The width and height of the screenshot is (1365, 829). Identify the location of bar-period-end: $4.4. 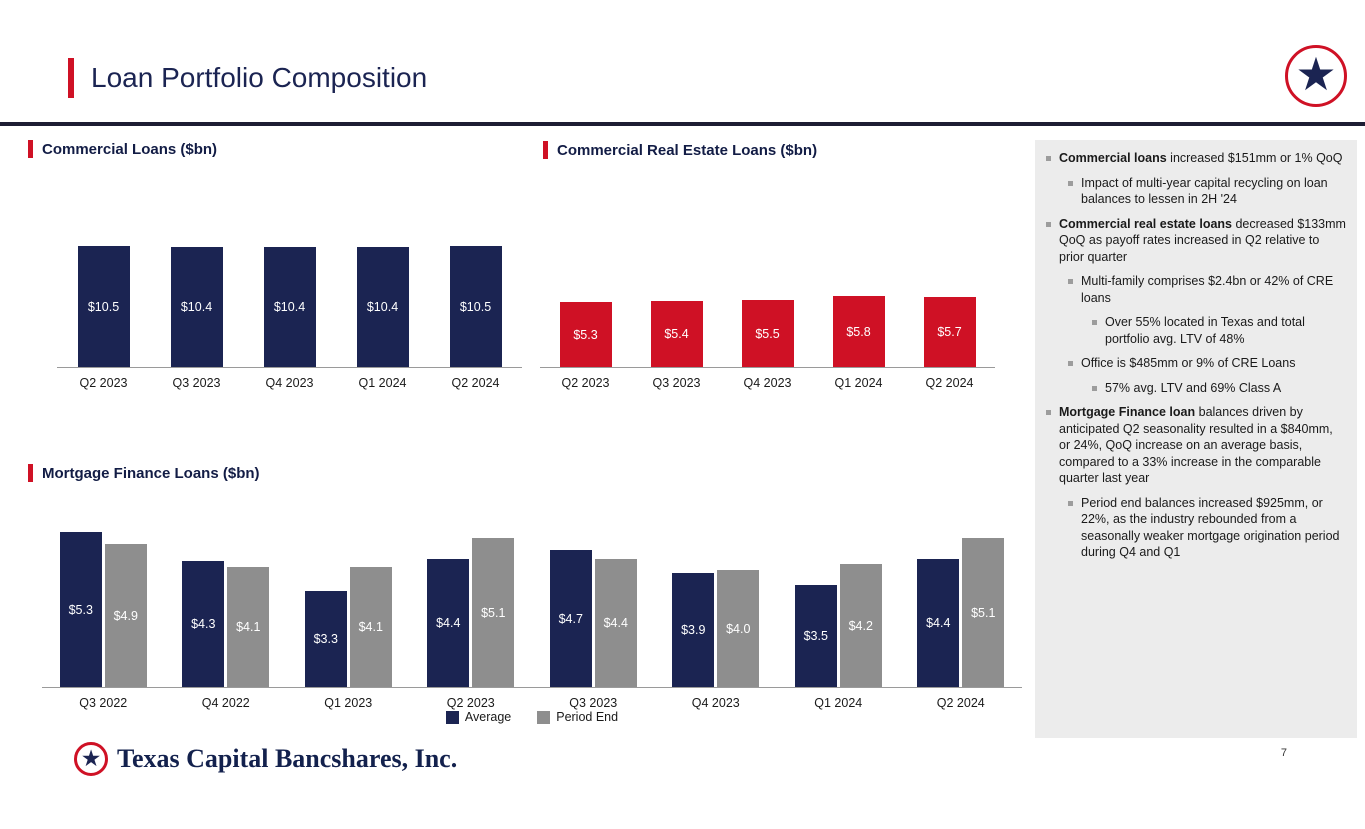
(615, 623).